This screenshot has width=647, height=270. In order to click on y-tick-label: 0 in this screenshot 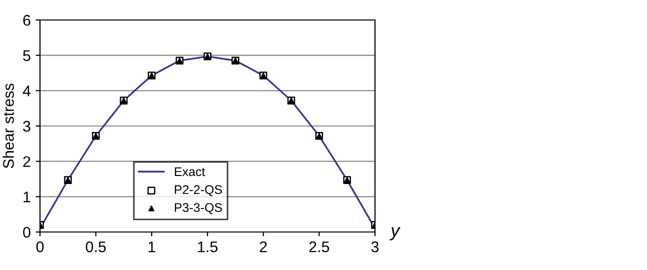, I will do `click(26, 232)`.